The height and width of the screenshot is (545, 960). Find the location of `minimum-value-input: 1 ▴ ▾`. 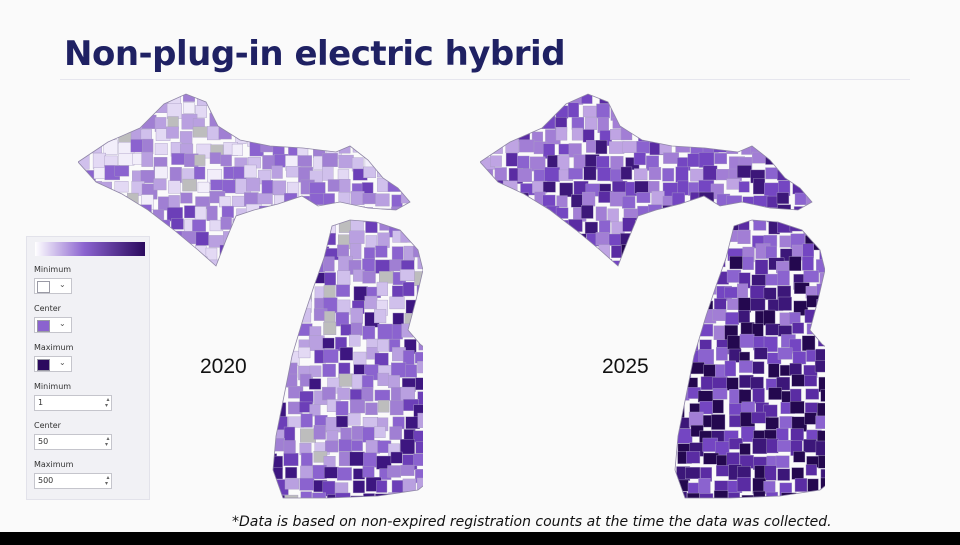

minimum-value-input: 1 ▴ ▾ is located at coordinates (73, 403).